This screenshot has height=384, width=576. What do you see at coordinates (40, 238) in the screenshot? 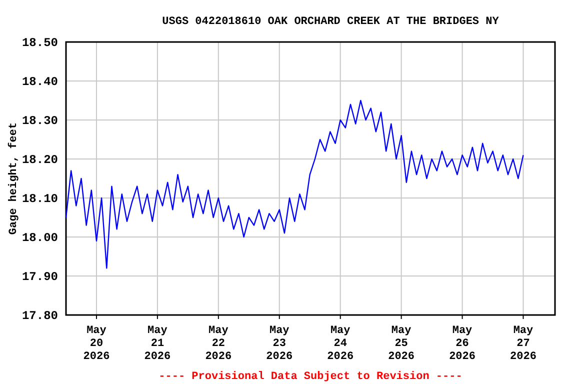
I see `y-tick-label: 18.00` at bounding box center [40, 238].